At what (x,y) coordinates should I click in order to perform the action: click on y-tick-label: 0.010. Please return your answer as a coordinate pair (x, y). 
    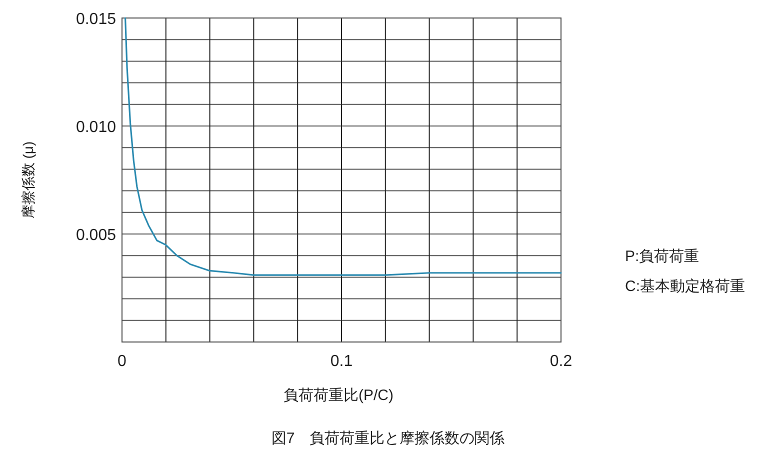
    Looking at the image, I should click on (96, 127).